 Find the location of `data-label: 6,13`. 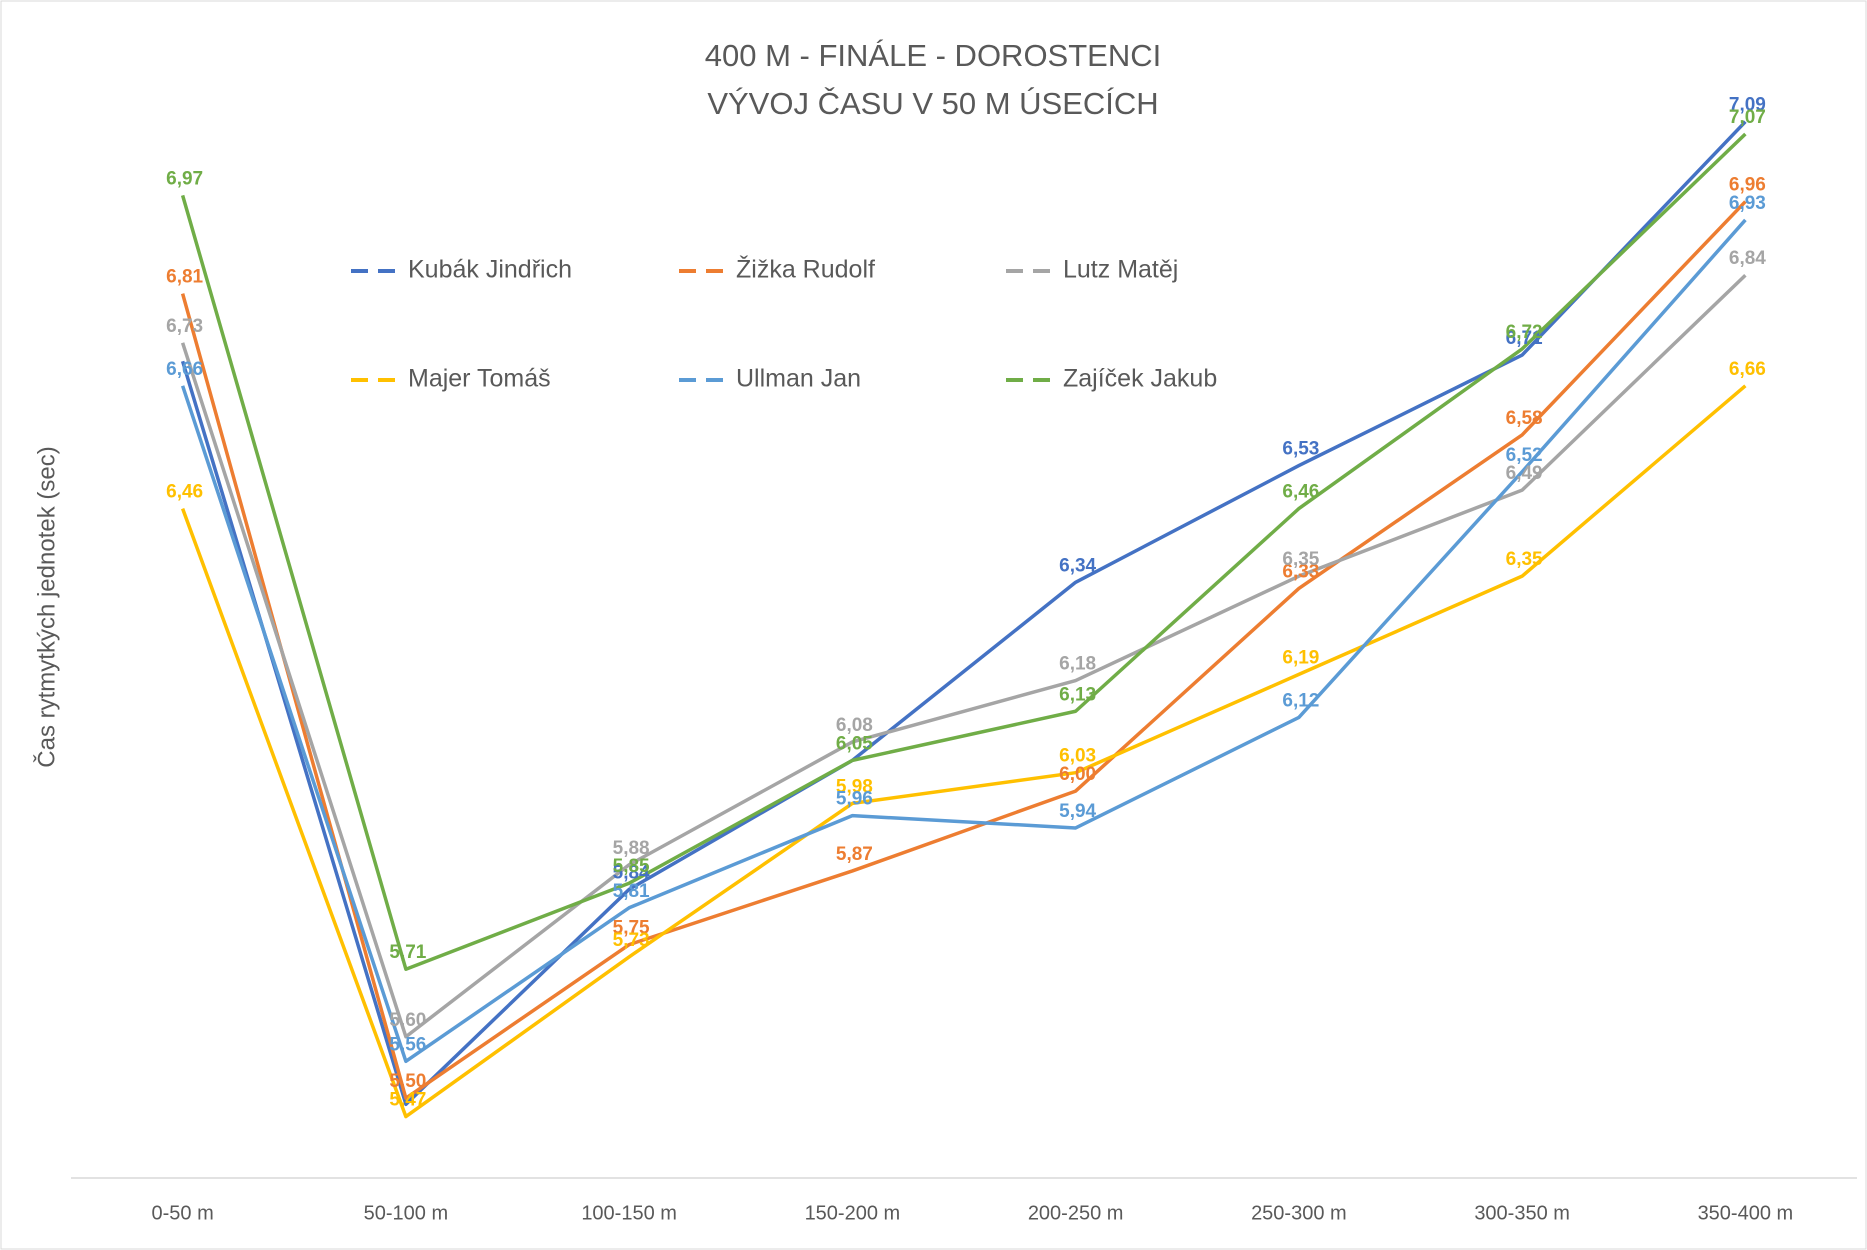

data-label: 6,13 is located at coordinates (1077, 694).